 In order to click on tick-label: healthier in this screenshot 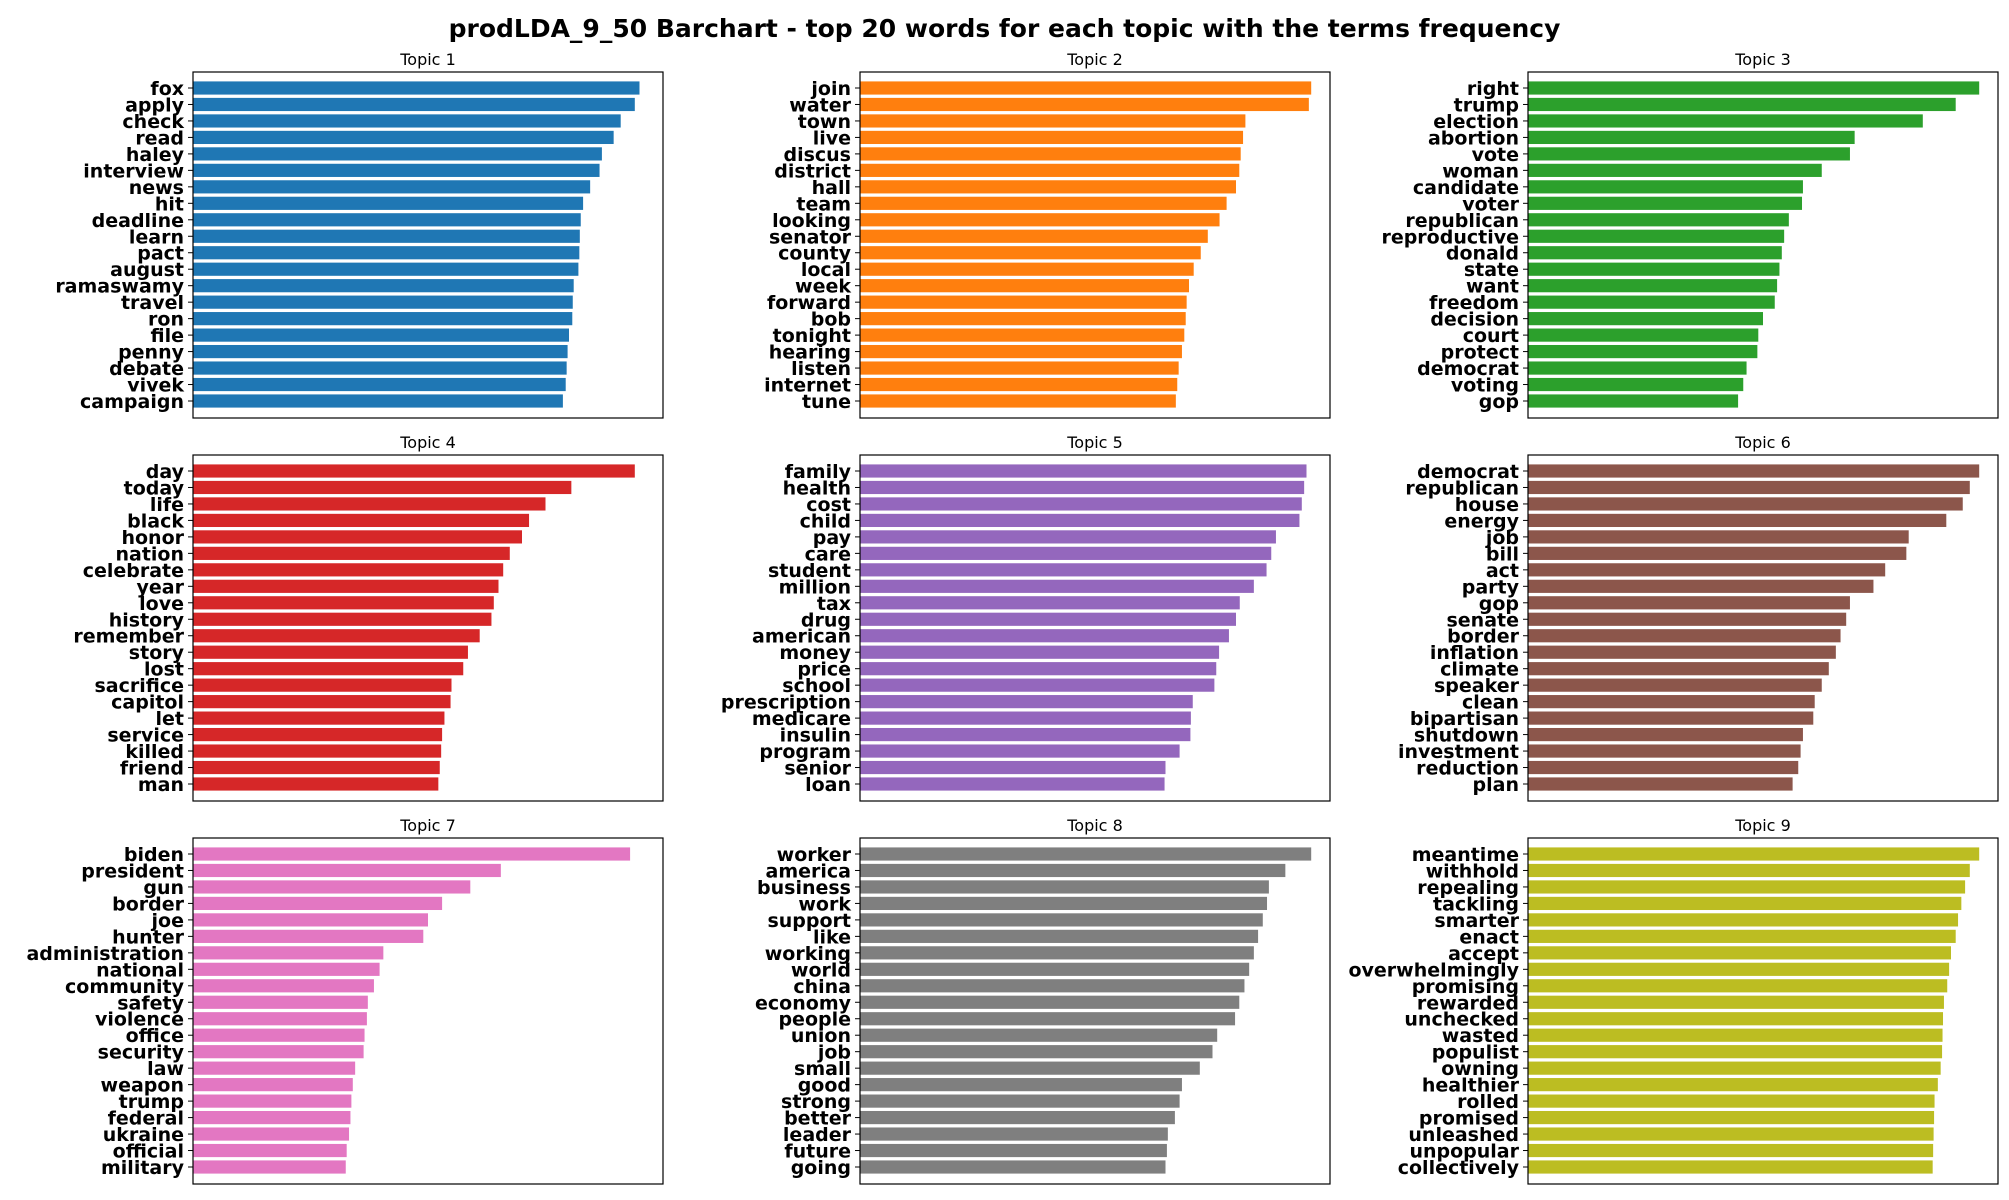, I will do `click(1471, 1086)`.